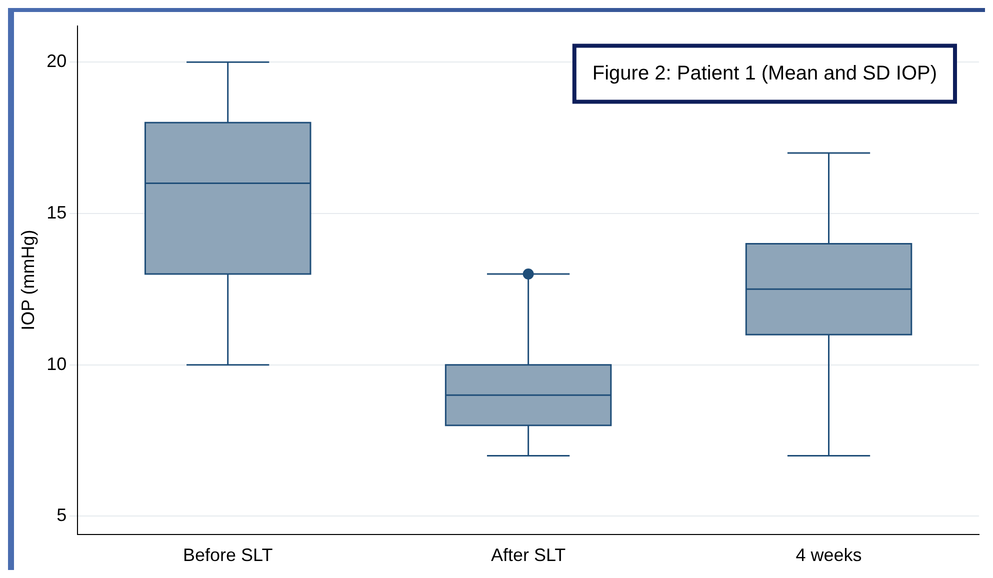 This screenshot has width=993, height=578. Describe the element at coordinates (829, 555) in the screenshot. I see `x-tick-label: 4 weeks` at that location.